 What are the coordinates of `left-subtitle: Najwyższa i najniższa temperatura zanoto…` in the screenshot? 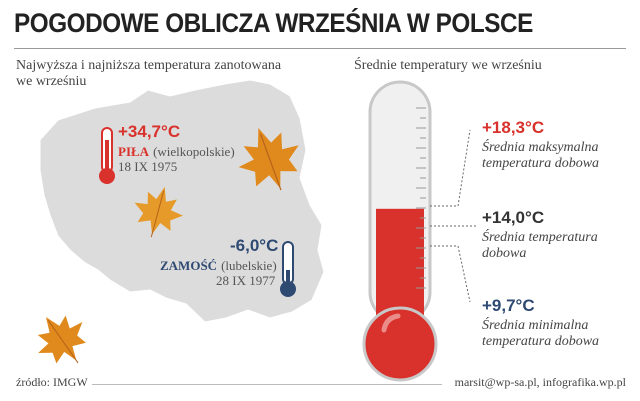 It's located at (148, 74).